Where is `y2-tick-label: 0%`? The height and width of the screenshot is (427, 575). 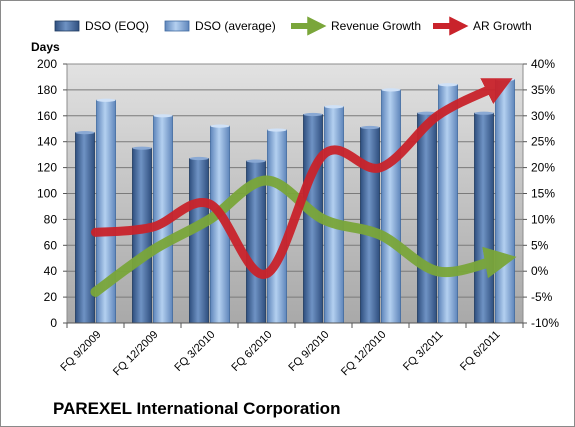
y2-tick-label: 0% is located at coordinates (540, 271).